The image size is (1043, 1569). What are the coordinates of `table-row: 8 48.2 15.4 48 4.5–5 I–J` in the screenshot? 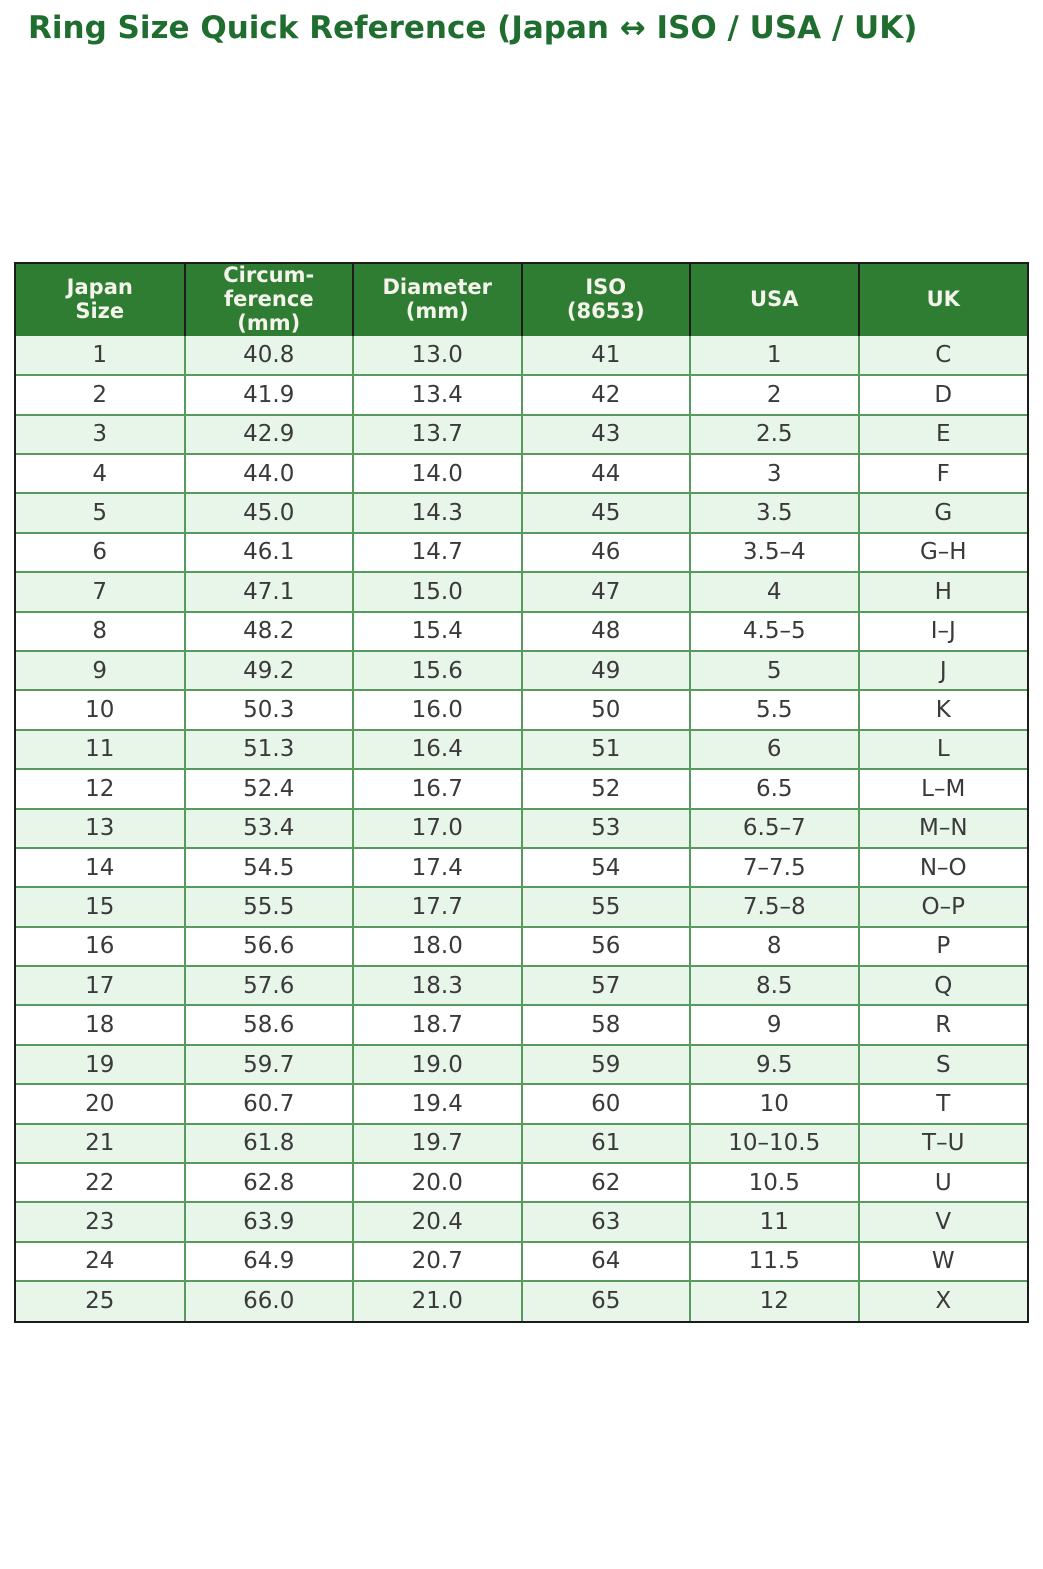 It's located at (521, 630).